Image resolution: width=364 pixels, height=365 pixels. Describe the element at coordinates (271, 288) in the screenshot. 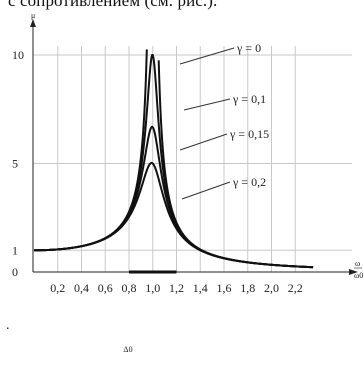

I see `x-tick-label: 2,0` at that location.